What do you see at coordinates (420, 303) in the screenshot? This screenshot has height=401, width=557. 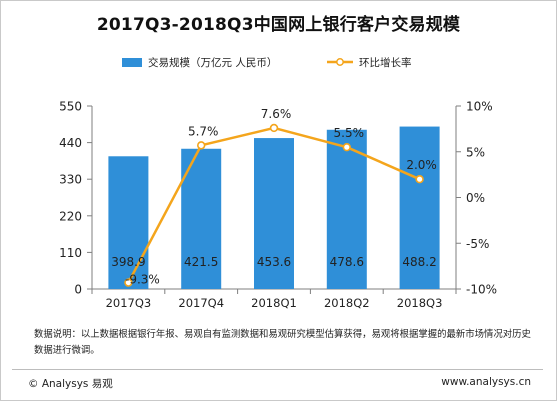 I see `x-tick-label: 2018Q3` at bounding box center [420, 303].